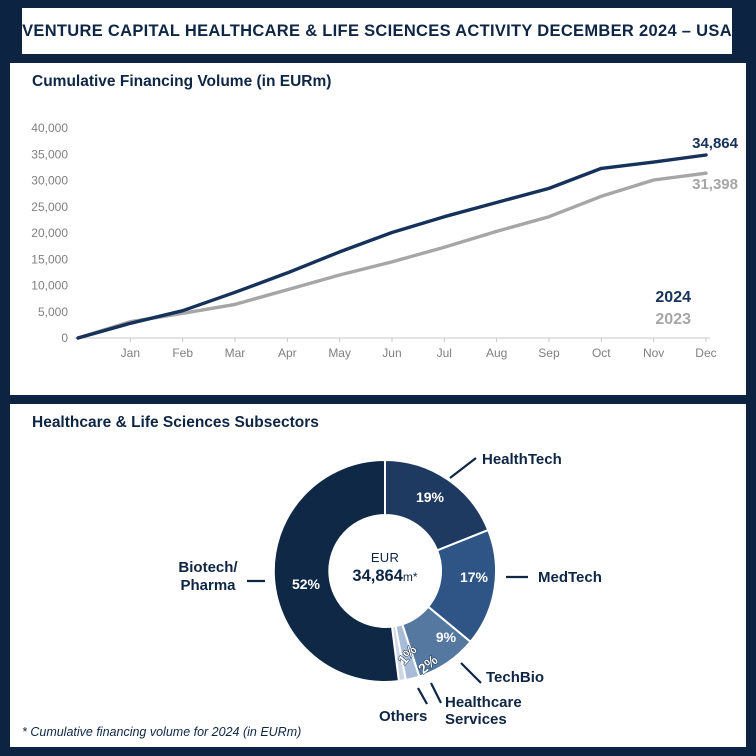 This screenshot has width=756, height=756. I want to click on y-axis-tick-label: 0, so click(64, 338).